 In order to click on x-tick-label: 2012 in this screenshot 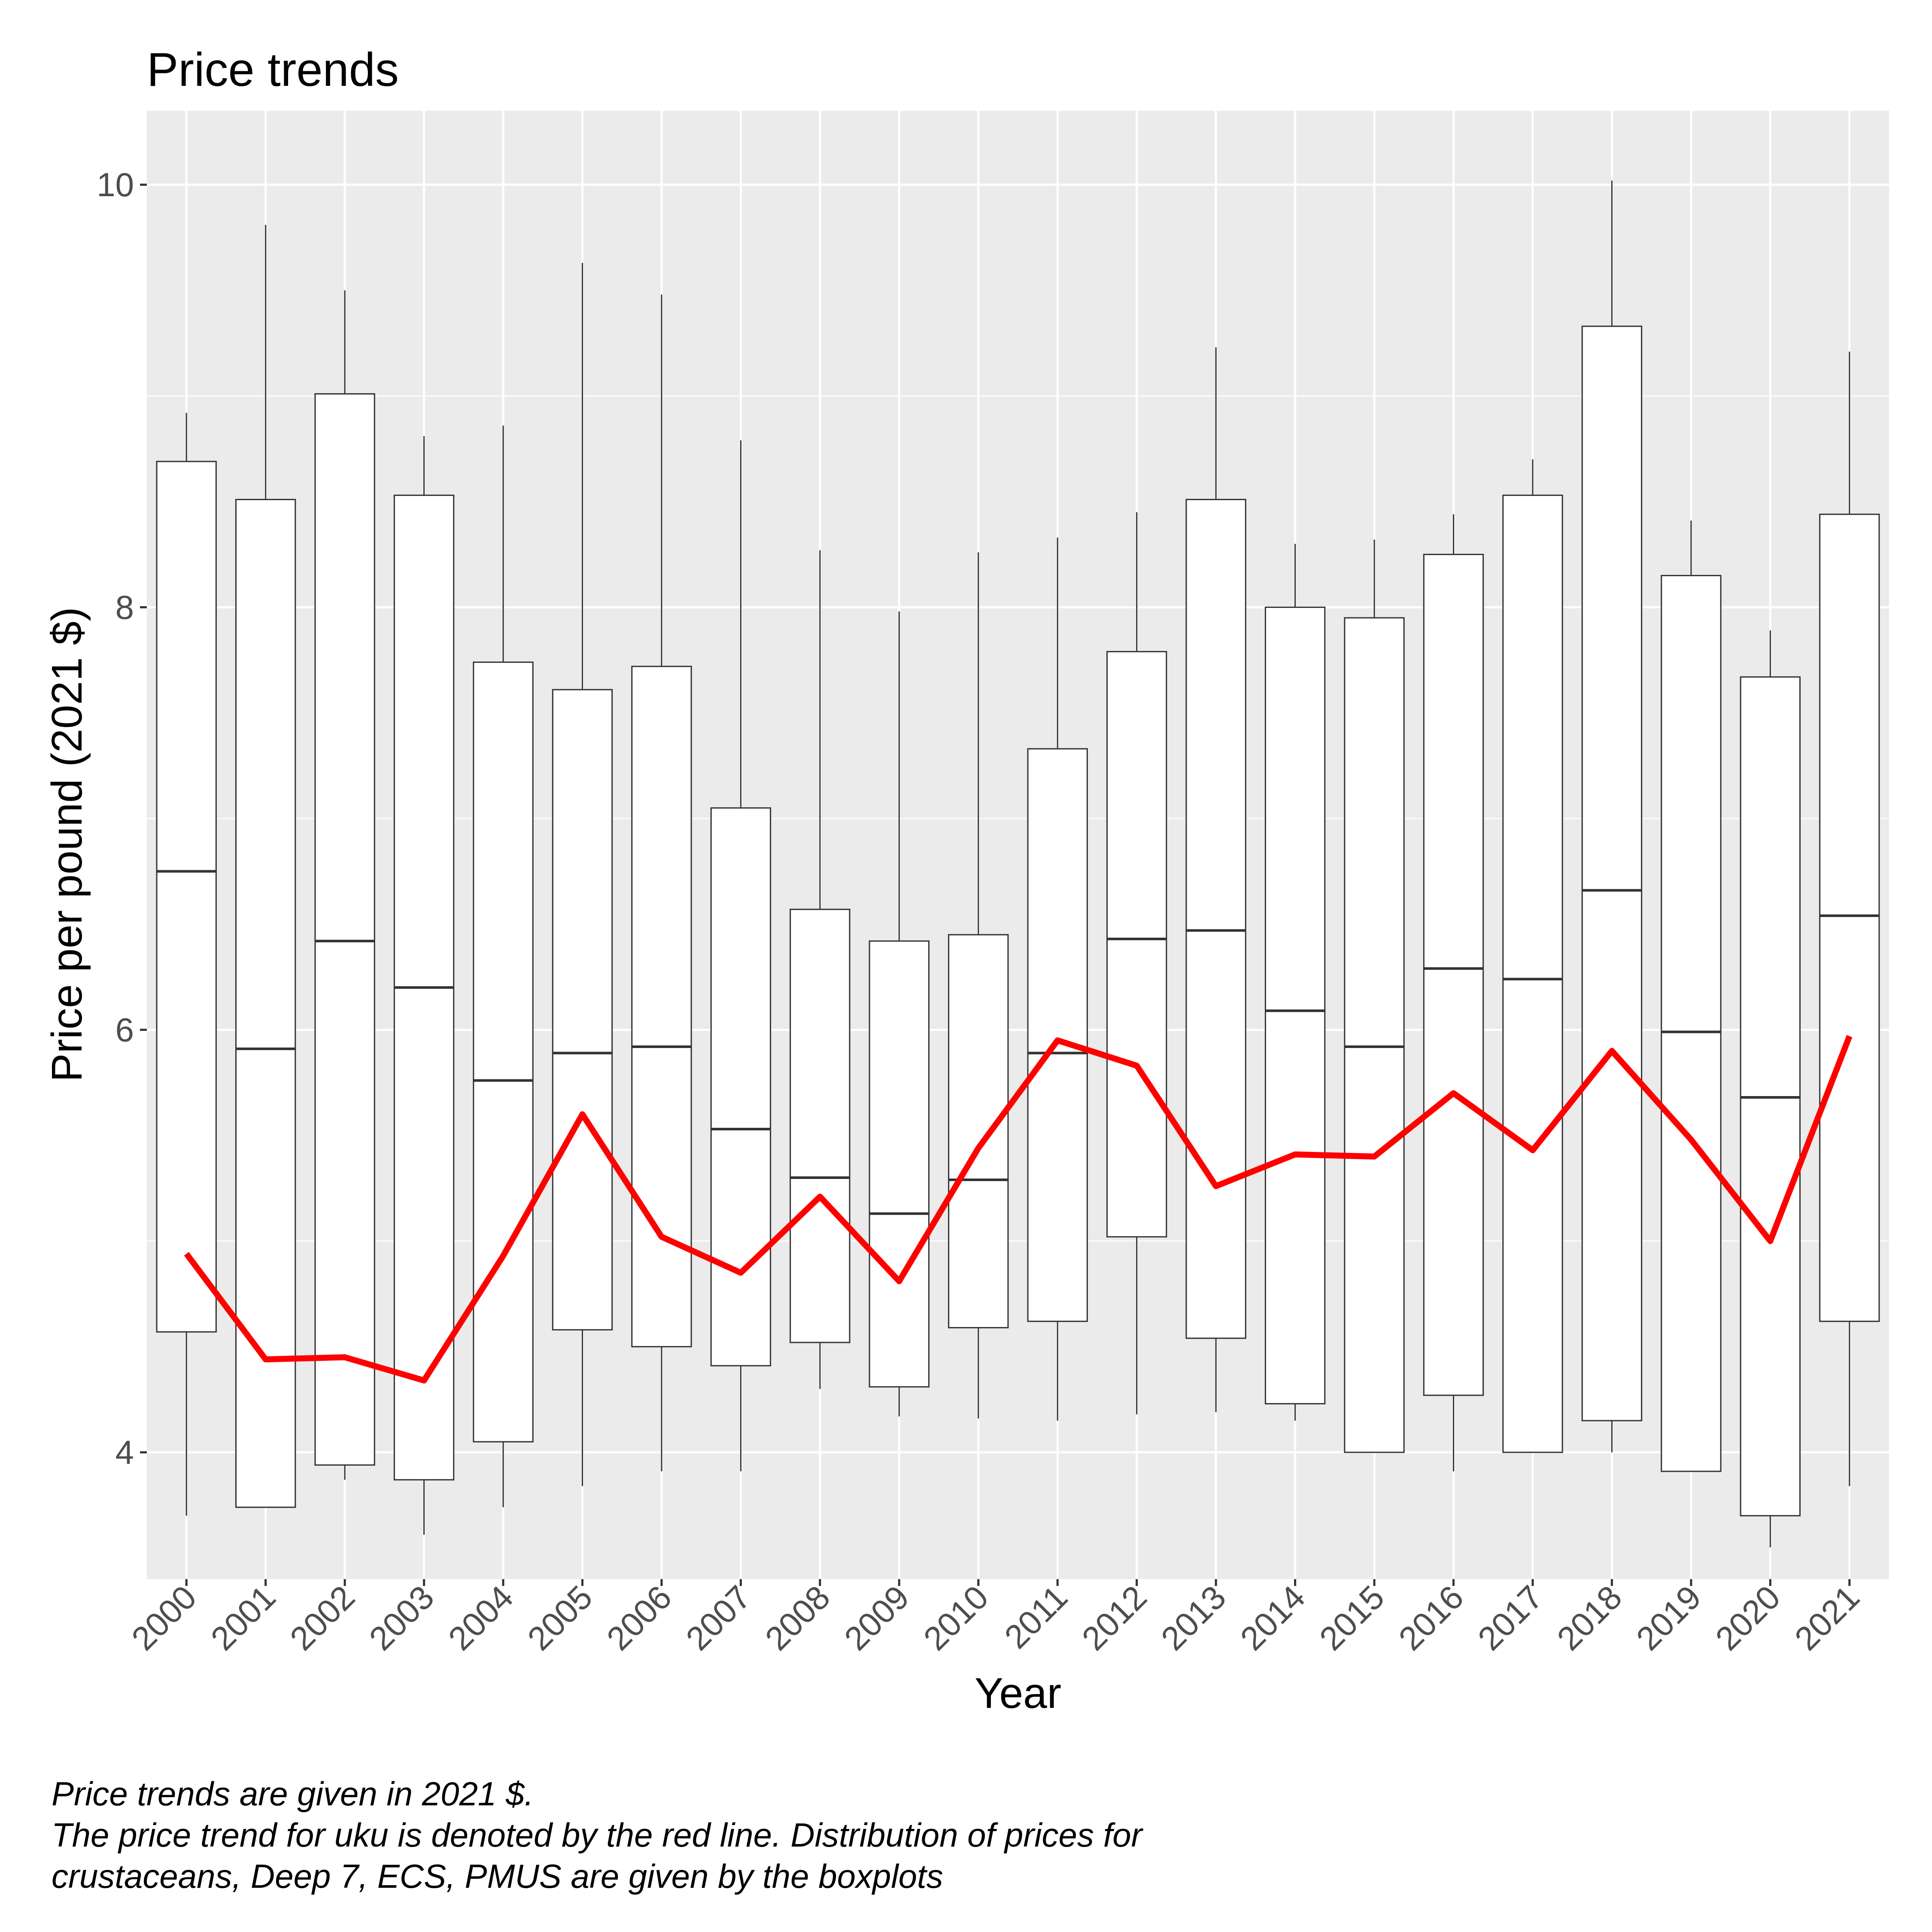, I will do `click(1114, 1618)`.